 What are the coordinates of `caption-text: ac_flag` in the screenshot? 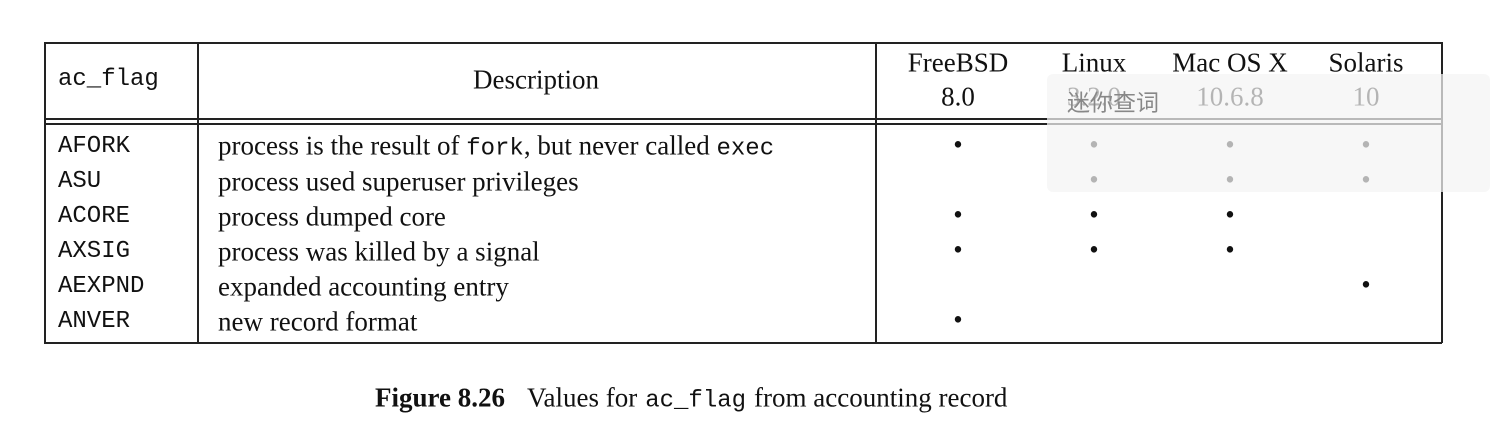 It's located at (696, 401).